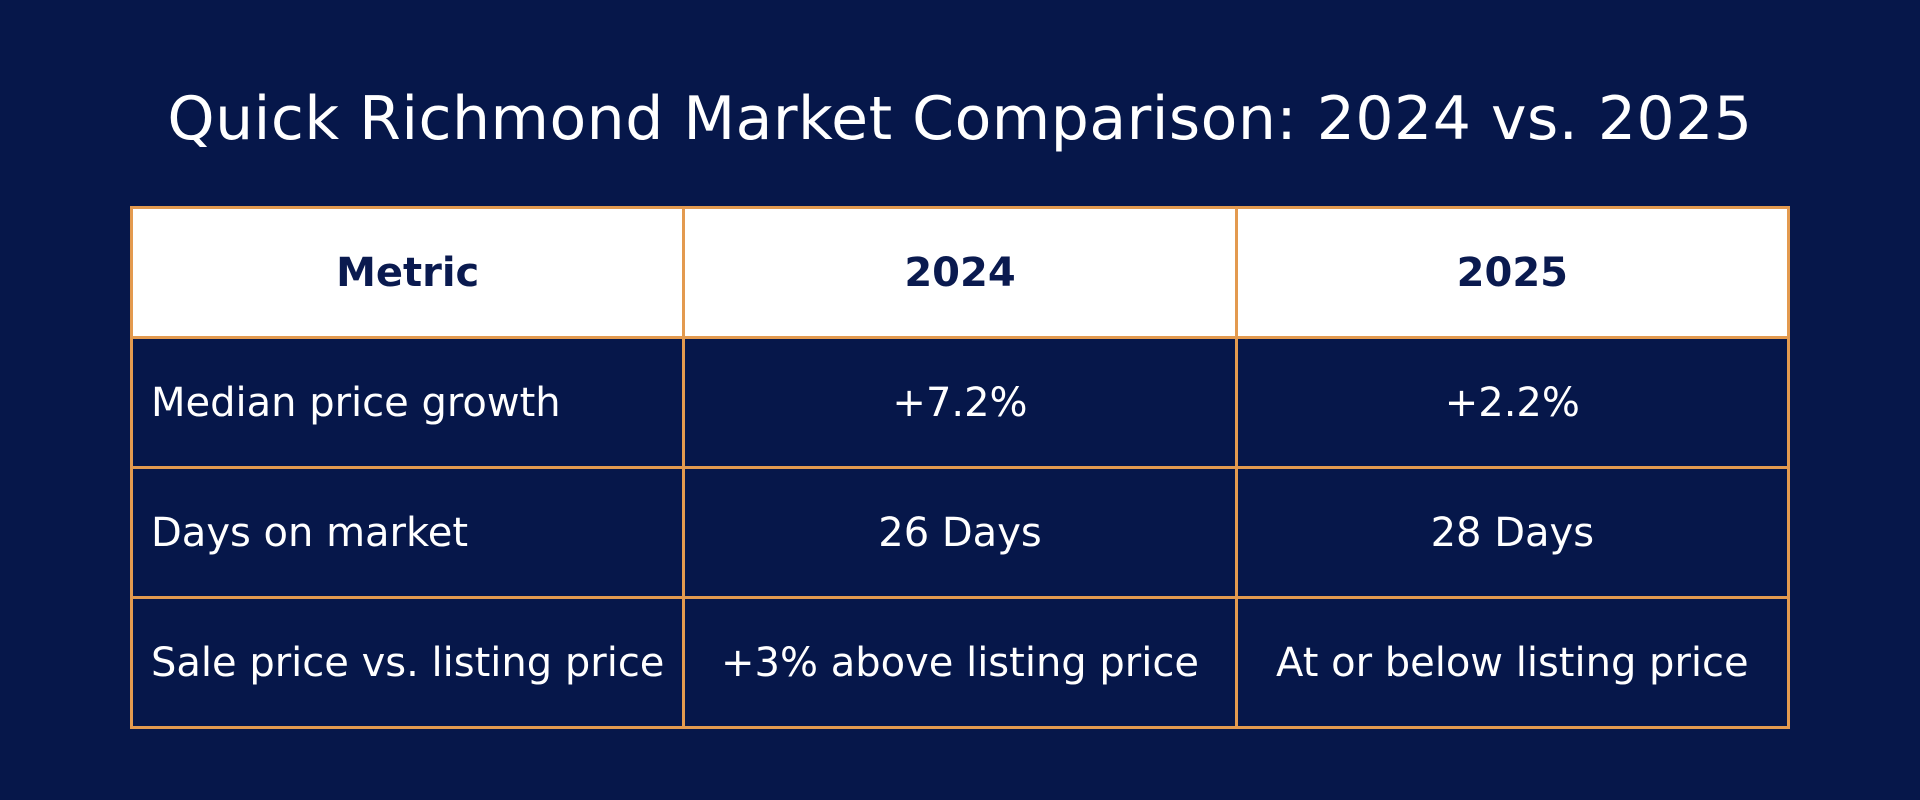 This screenshot has height=800, width=1920. What do you see at coordinates (1512, 662) in the screenshot?
I see `row-value-2025: At or below listing price` at bounding box center [1512, 662].